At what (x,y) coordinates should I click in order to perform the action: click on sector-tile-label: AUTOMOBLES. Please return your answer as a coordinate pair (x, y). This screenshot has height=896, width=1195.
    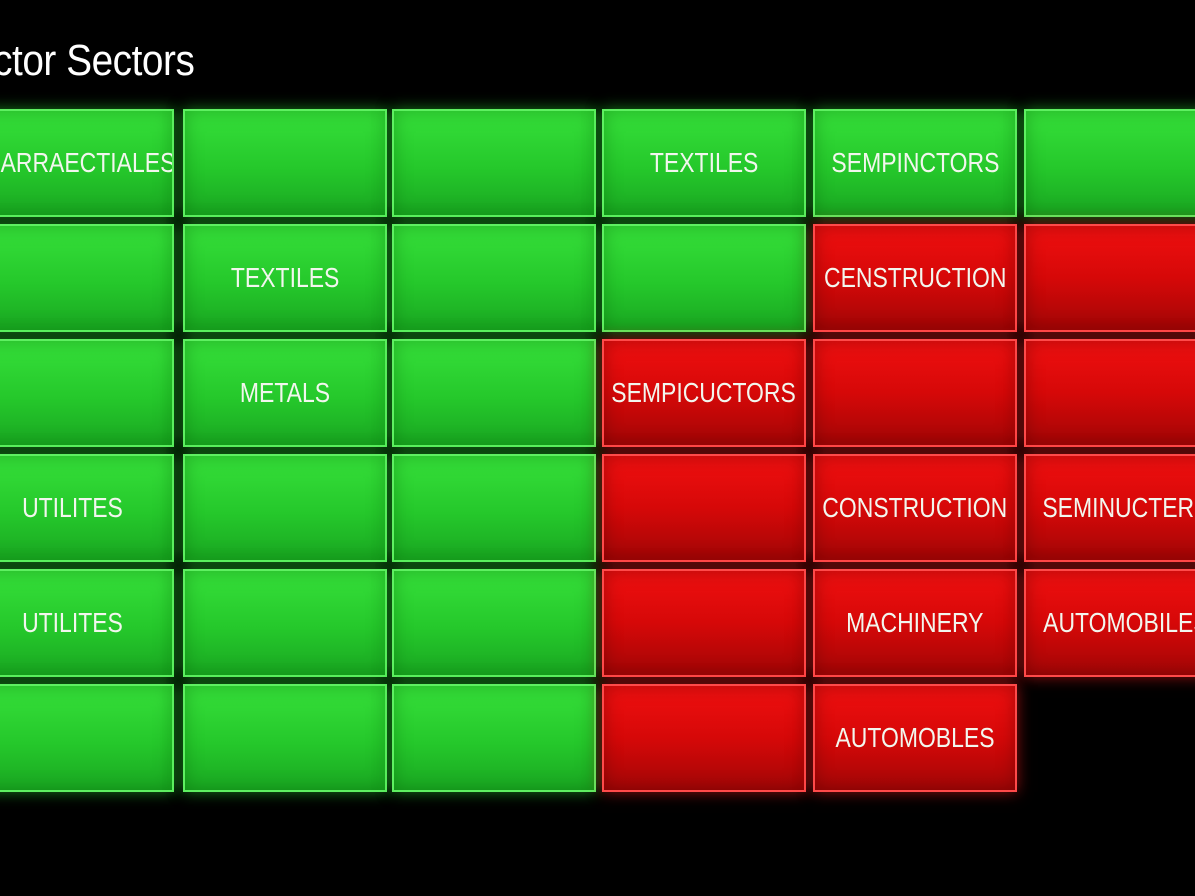
    Looking at the image, I should click on (915, 737).